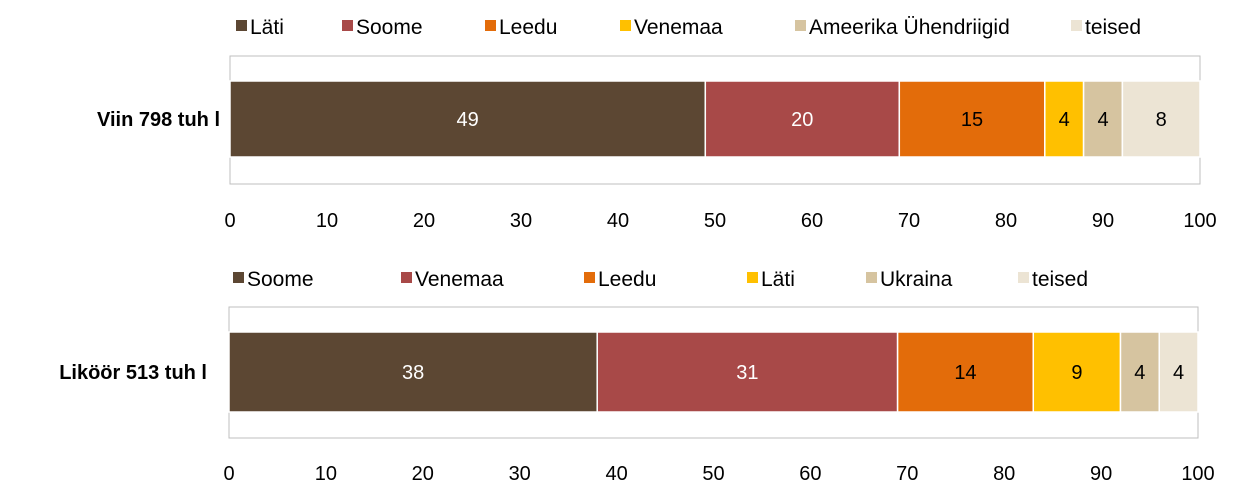 This screenshot has width=1239, height=484. What do you see at coordinates (972, 120) in the screenshot?
I see `data-label: 15` at bounding box center [972, 120].